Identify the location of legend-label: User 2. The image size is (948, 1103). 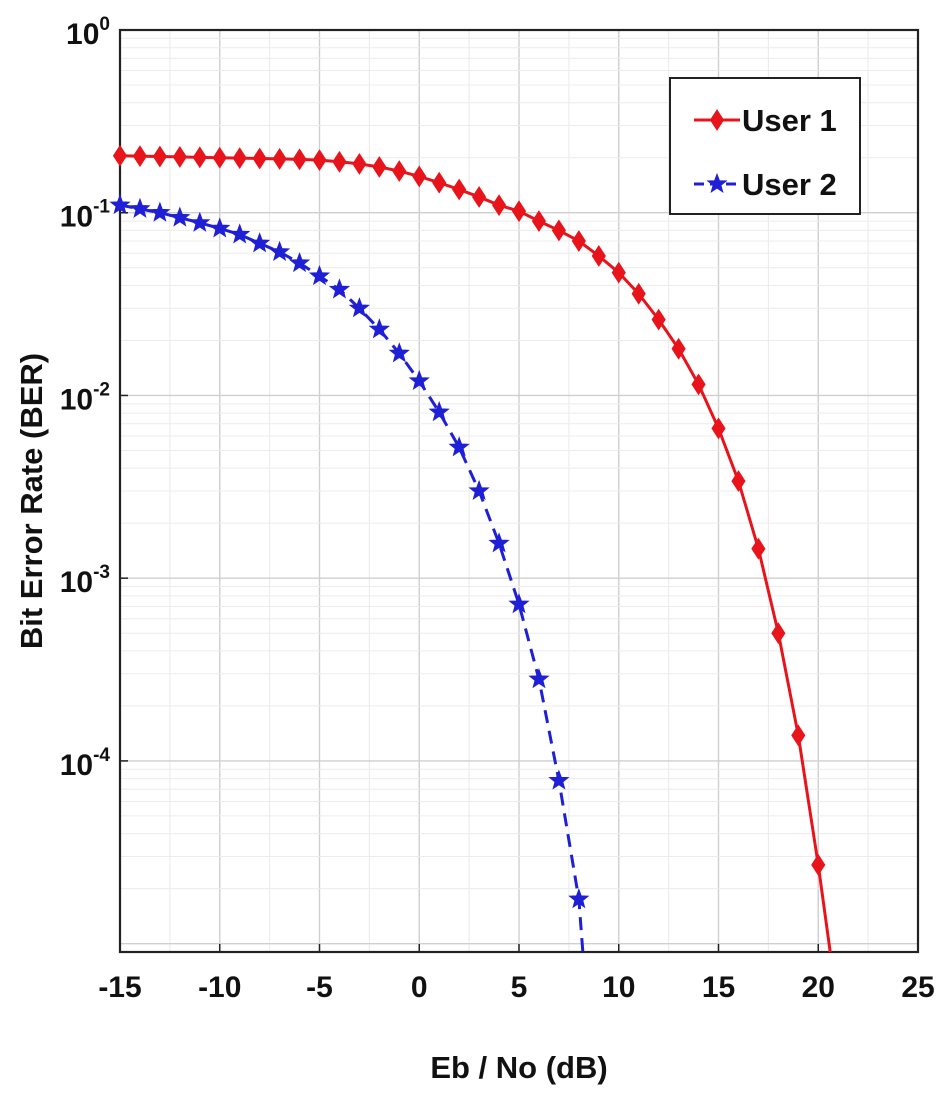
(789, 184).